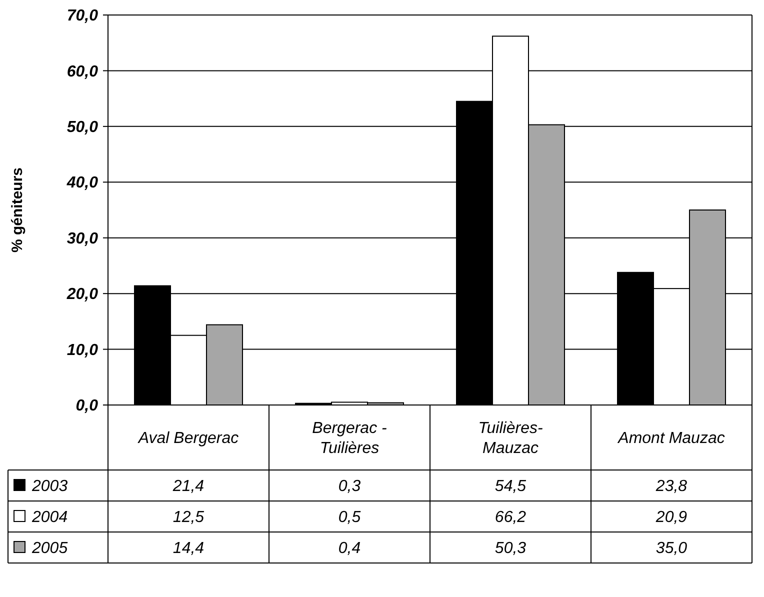 This screenshot has height=597, width=764. Describe the element at coordinates (672, 549) in the screenshot. I see `data-label: 35,0` at that location.